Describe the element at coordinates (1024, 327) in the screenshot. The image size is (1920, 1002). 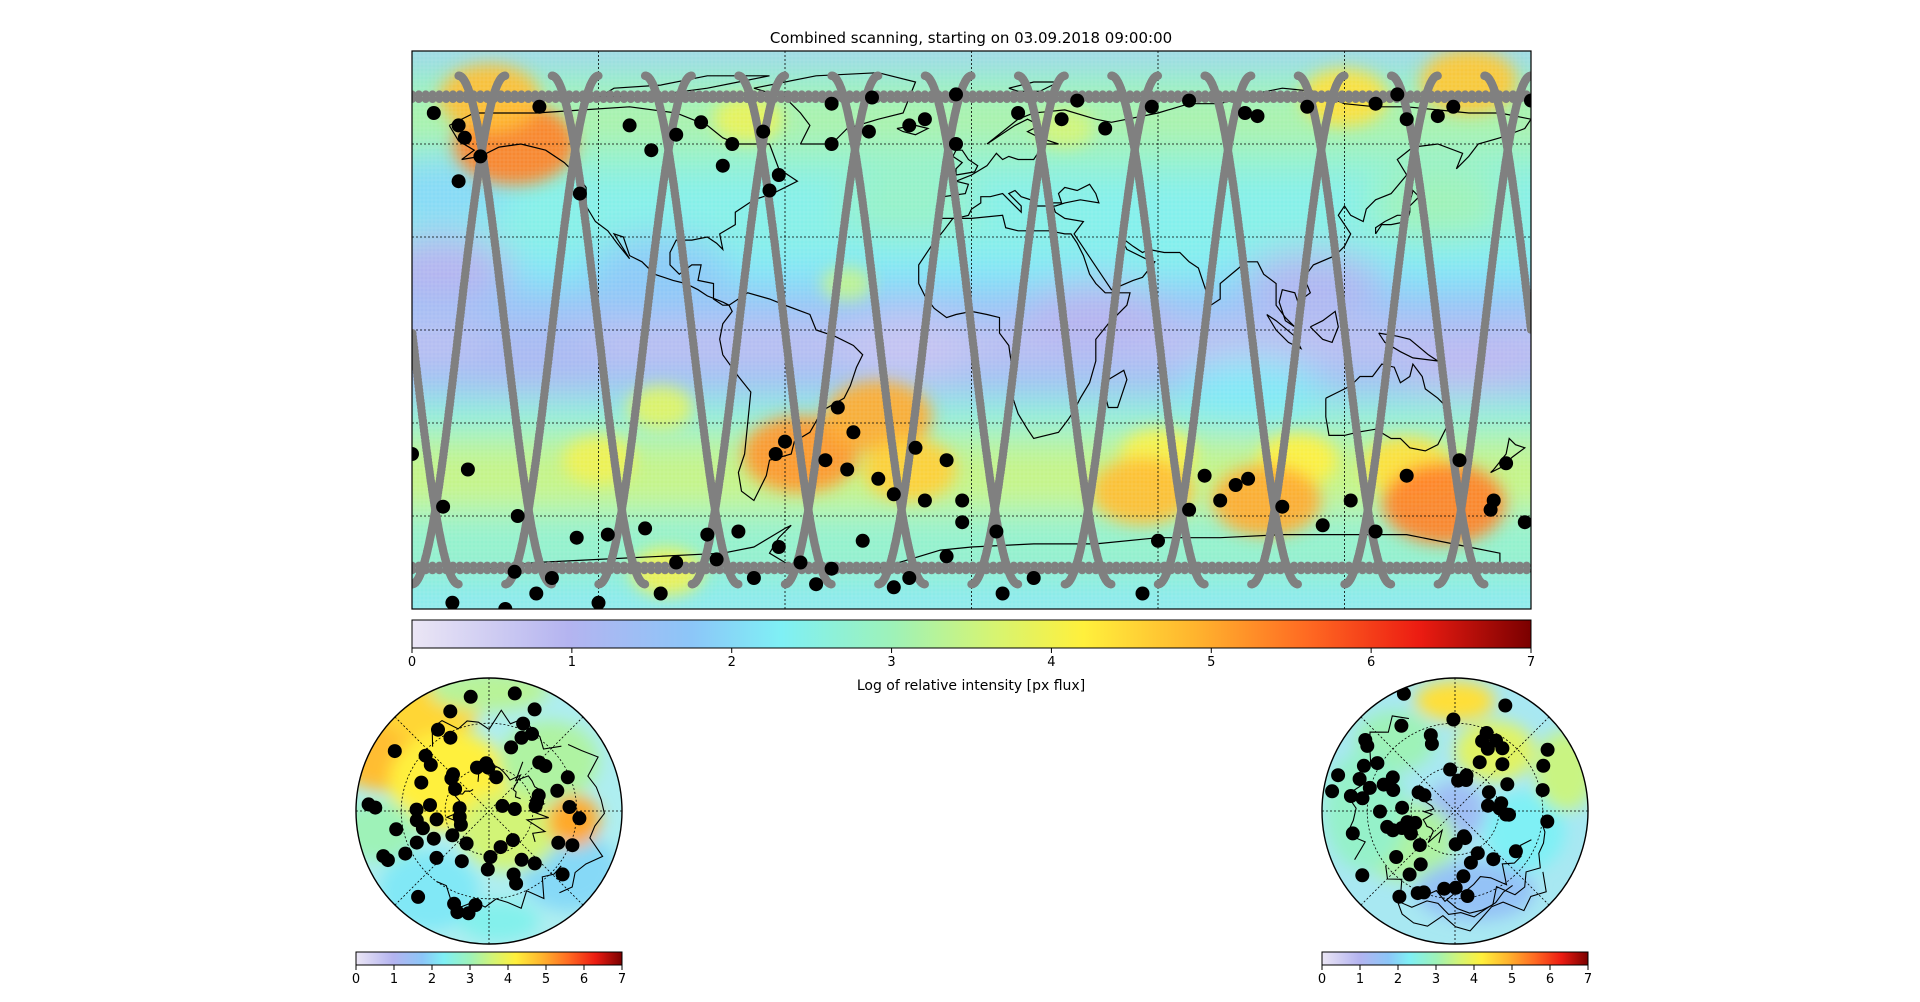
I see `coastline-africa` at that location.